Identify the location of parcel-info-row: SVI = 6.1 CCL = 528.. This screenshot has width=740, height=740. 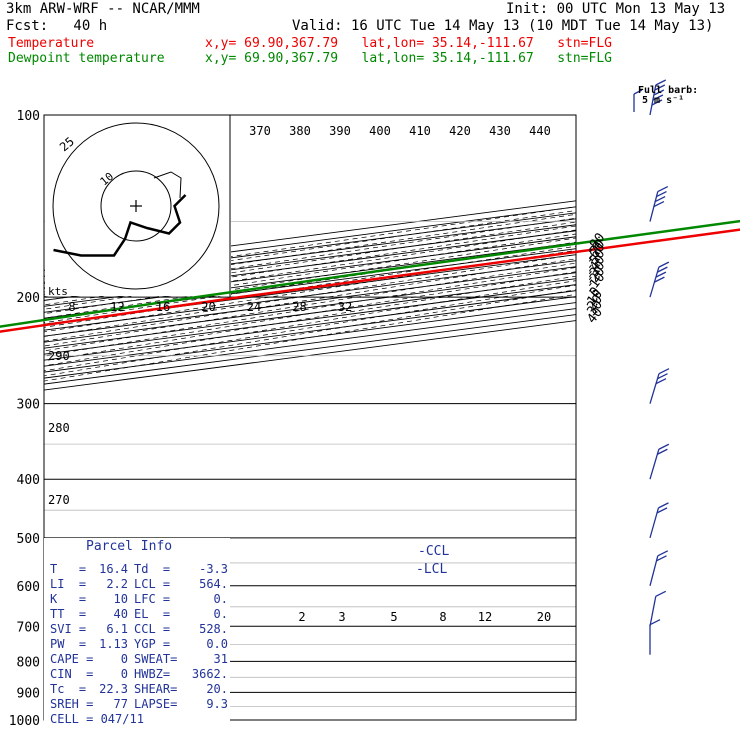
(140, 629).